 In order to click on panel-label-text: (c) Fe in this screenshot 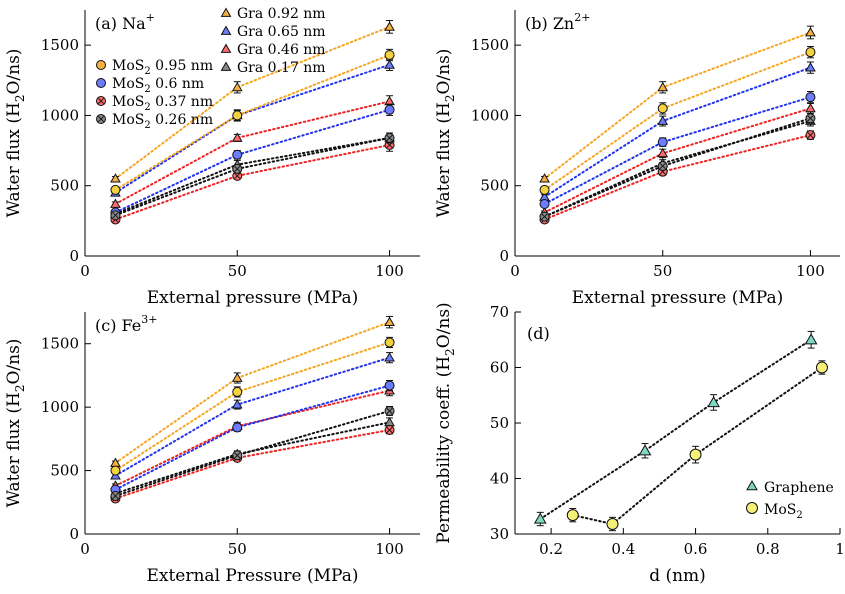, I will do `click(118, 325)`.